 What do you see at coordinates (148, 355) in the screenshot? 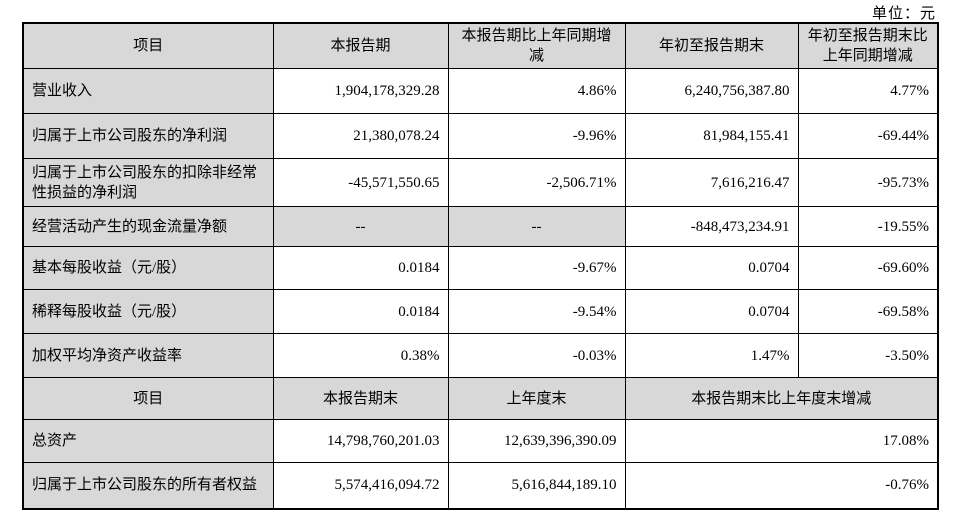
I see `item-label-cell: 加权平均净资产收益率` at bounding box center [148, 355].